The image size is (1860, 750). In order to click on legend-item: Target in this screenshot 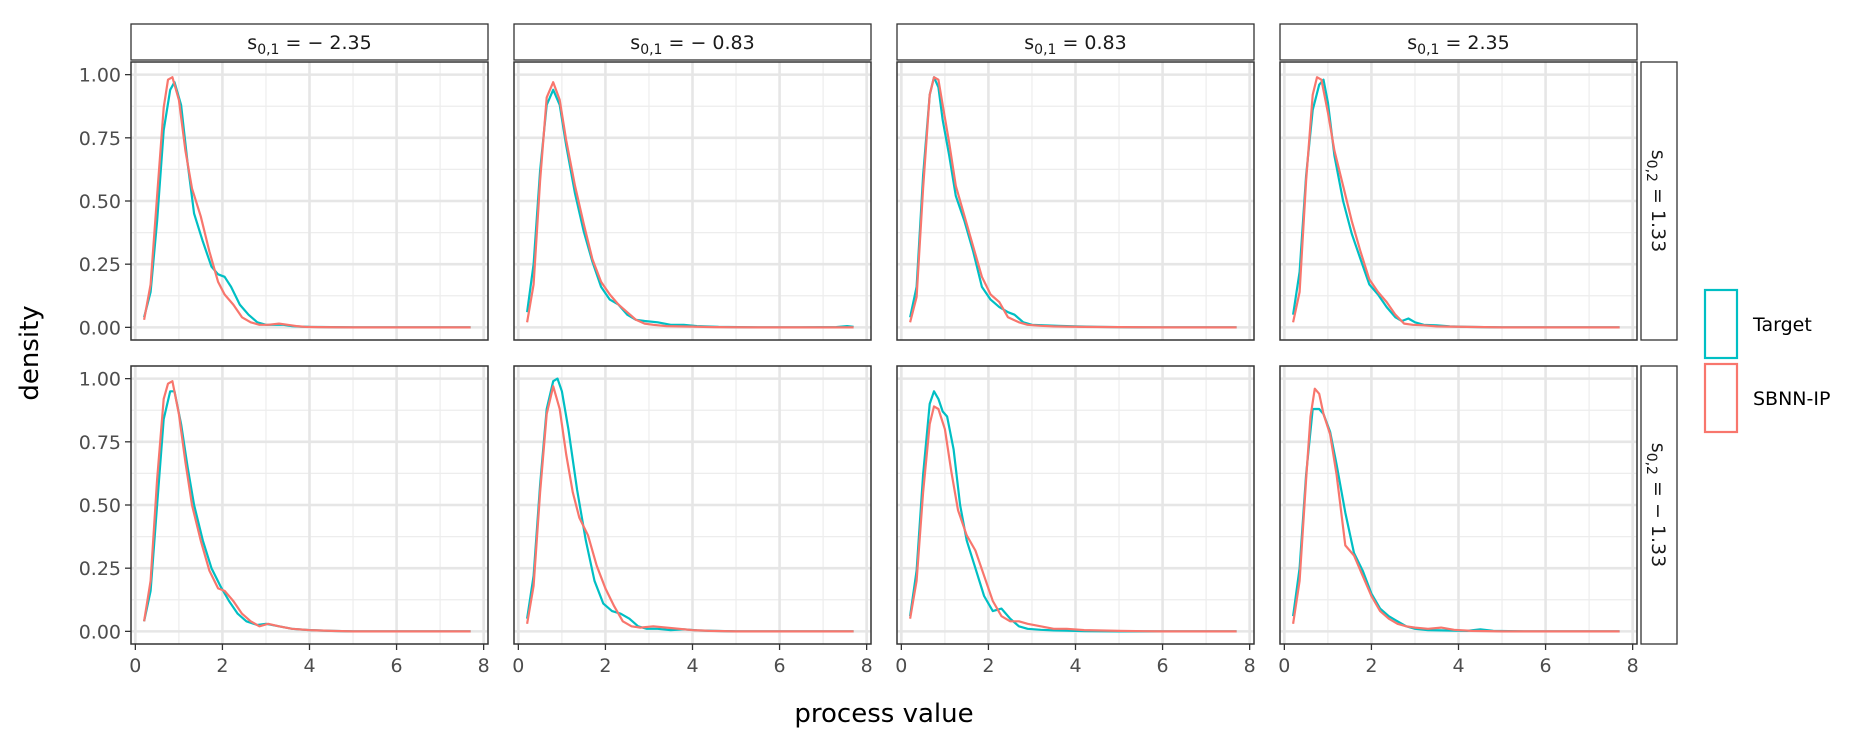, I will do `click(1757, 324)`.